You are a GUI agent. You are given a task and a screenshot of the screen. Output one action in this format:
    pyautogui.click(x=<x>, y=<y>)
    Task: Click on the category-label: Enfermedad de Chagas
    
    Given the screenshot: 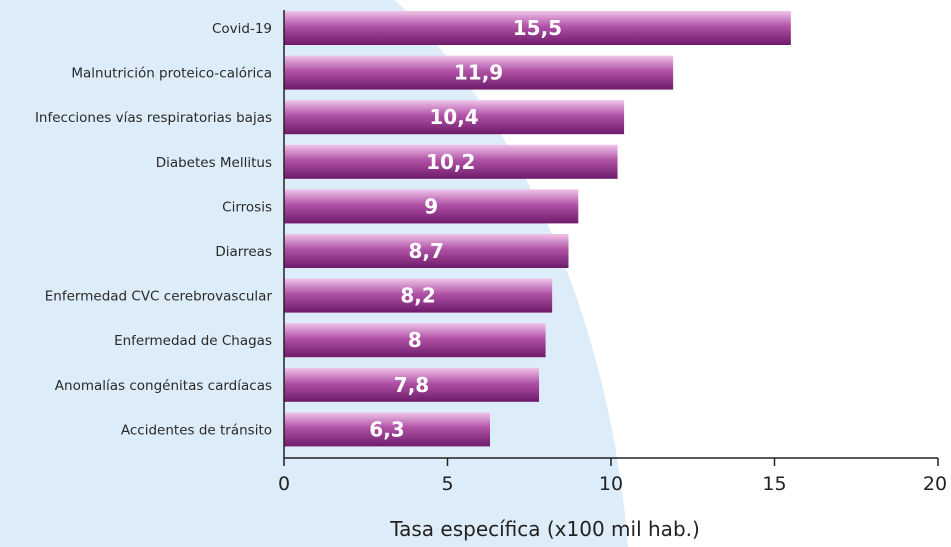 What is the action you would take?
    pyautogui.click(x=193, y=341)
    